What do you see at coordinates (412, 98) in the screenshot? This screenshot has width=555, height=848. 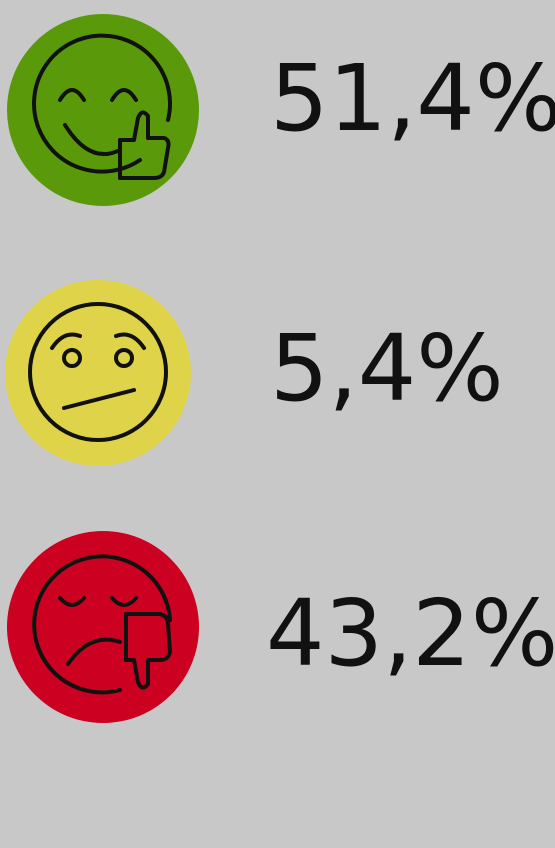 I see `percentage: 51,4%` at bounding box center [412, 98].